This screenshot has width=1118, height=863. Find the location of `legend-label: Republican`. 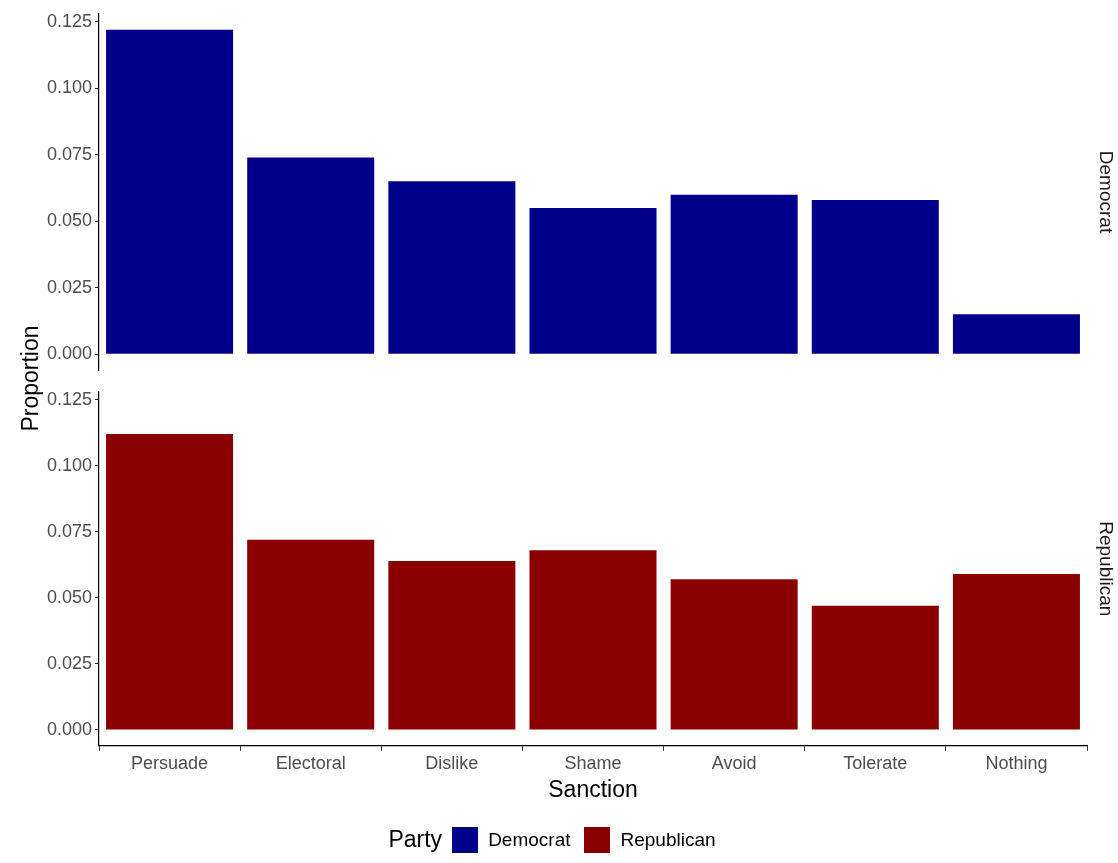

legend-label: Republican is located at coordinates (668, 839).